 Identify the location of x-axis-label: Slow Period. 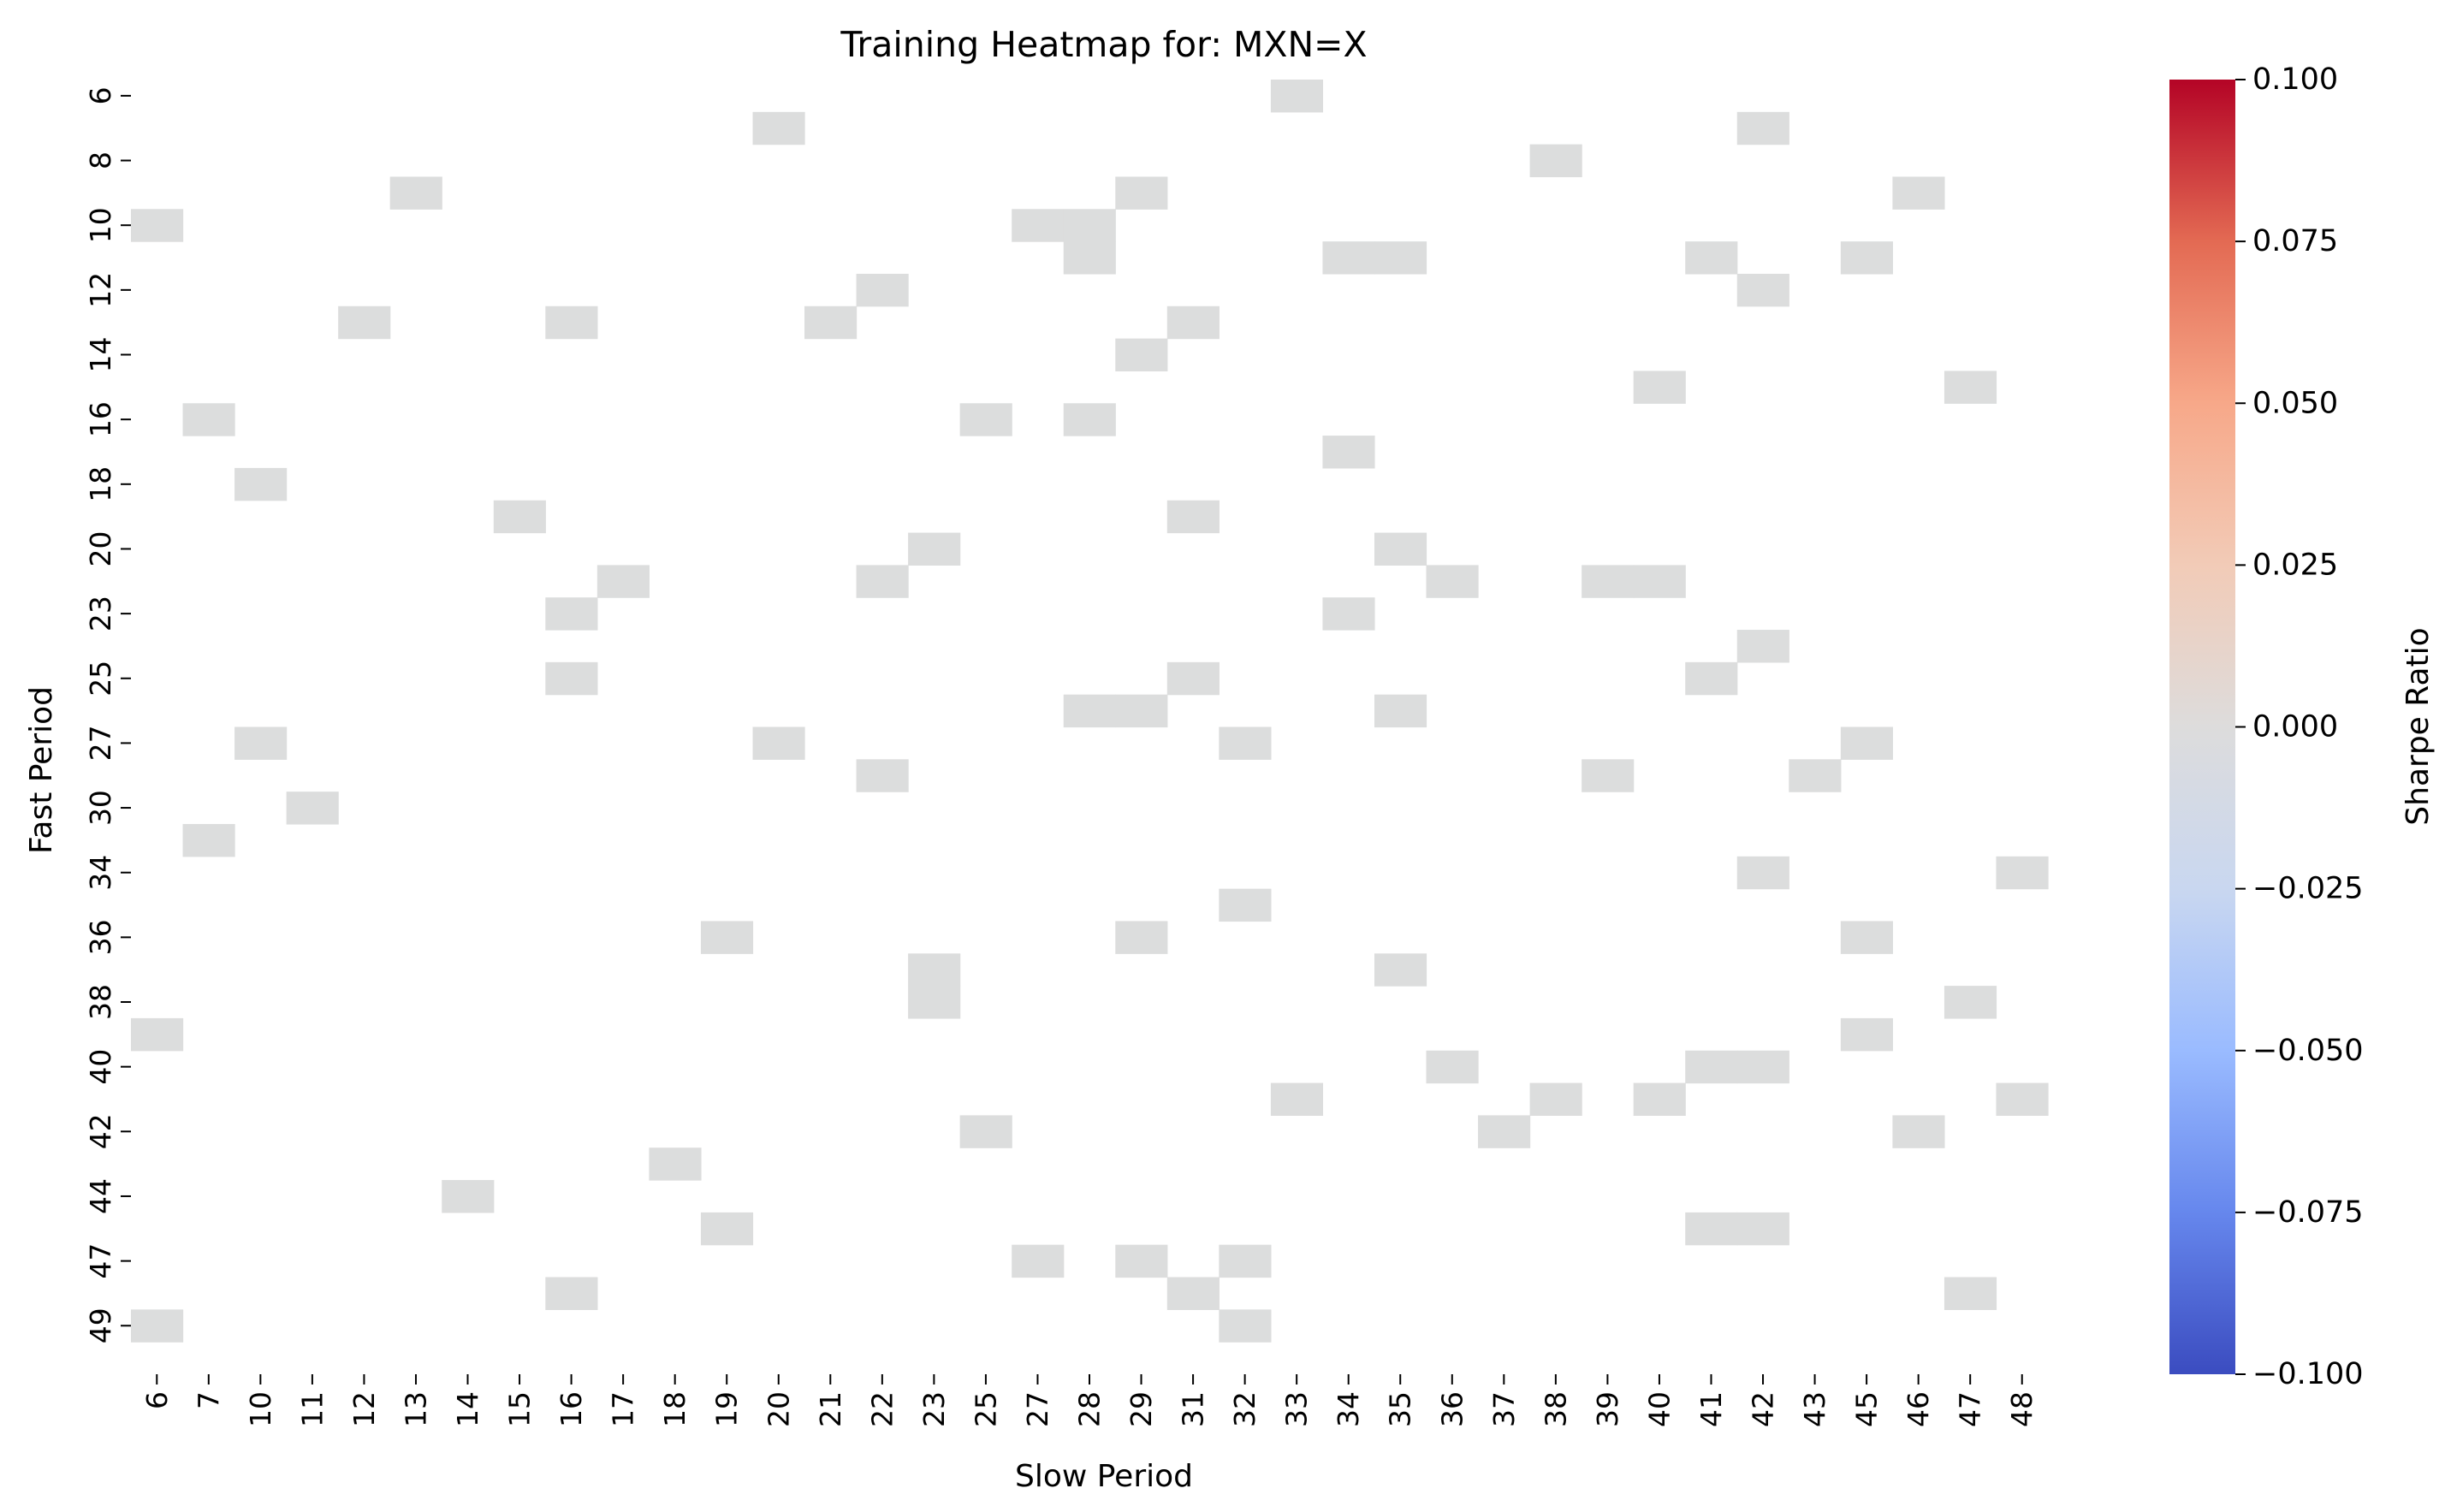
(1104, 1476).